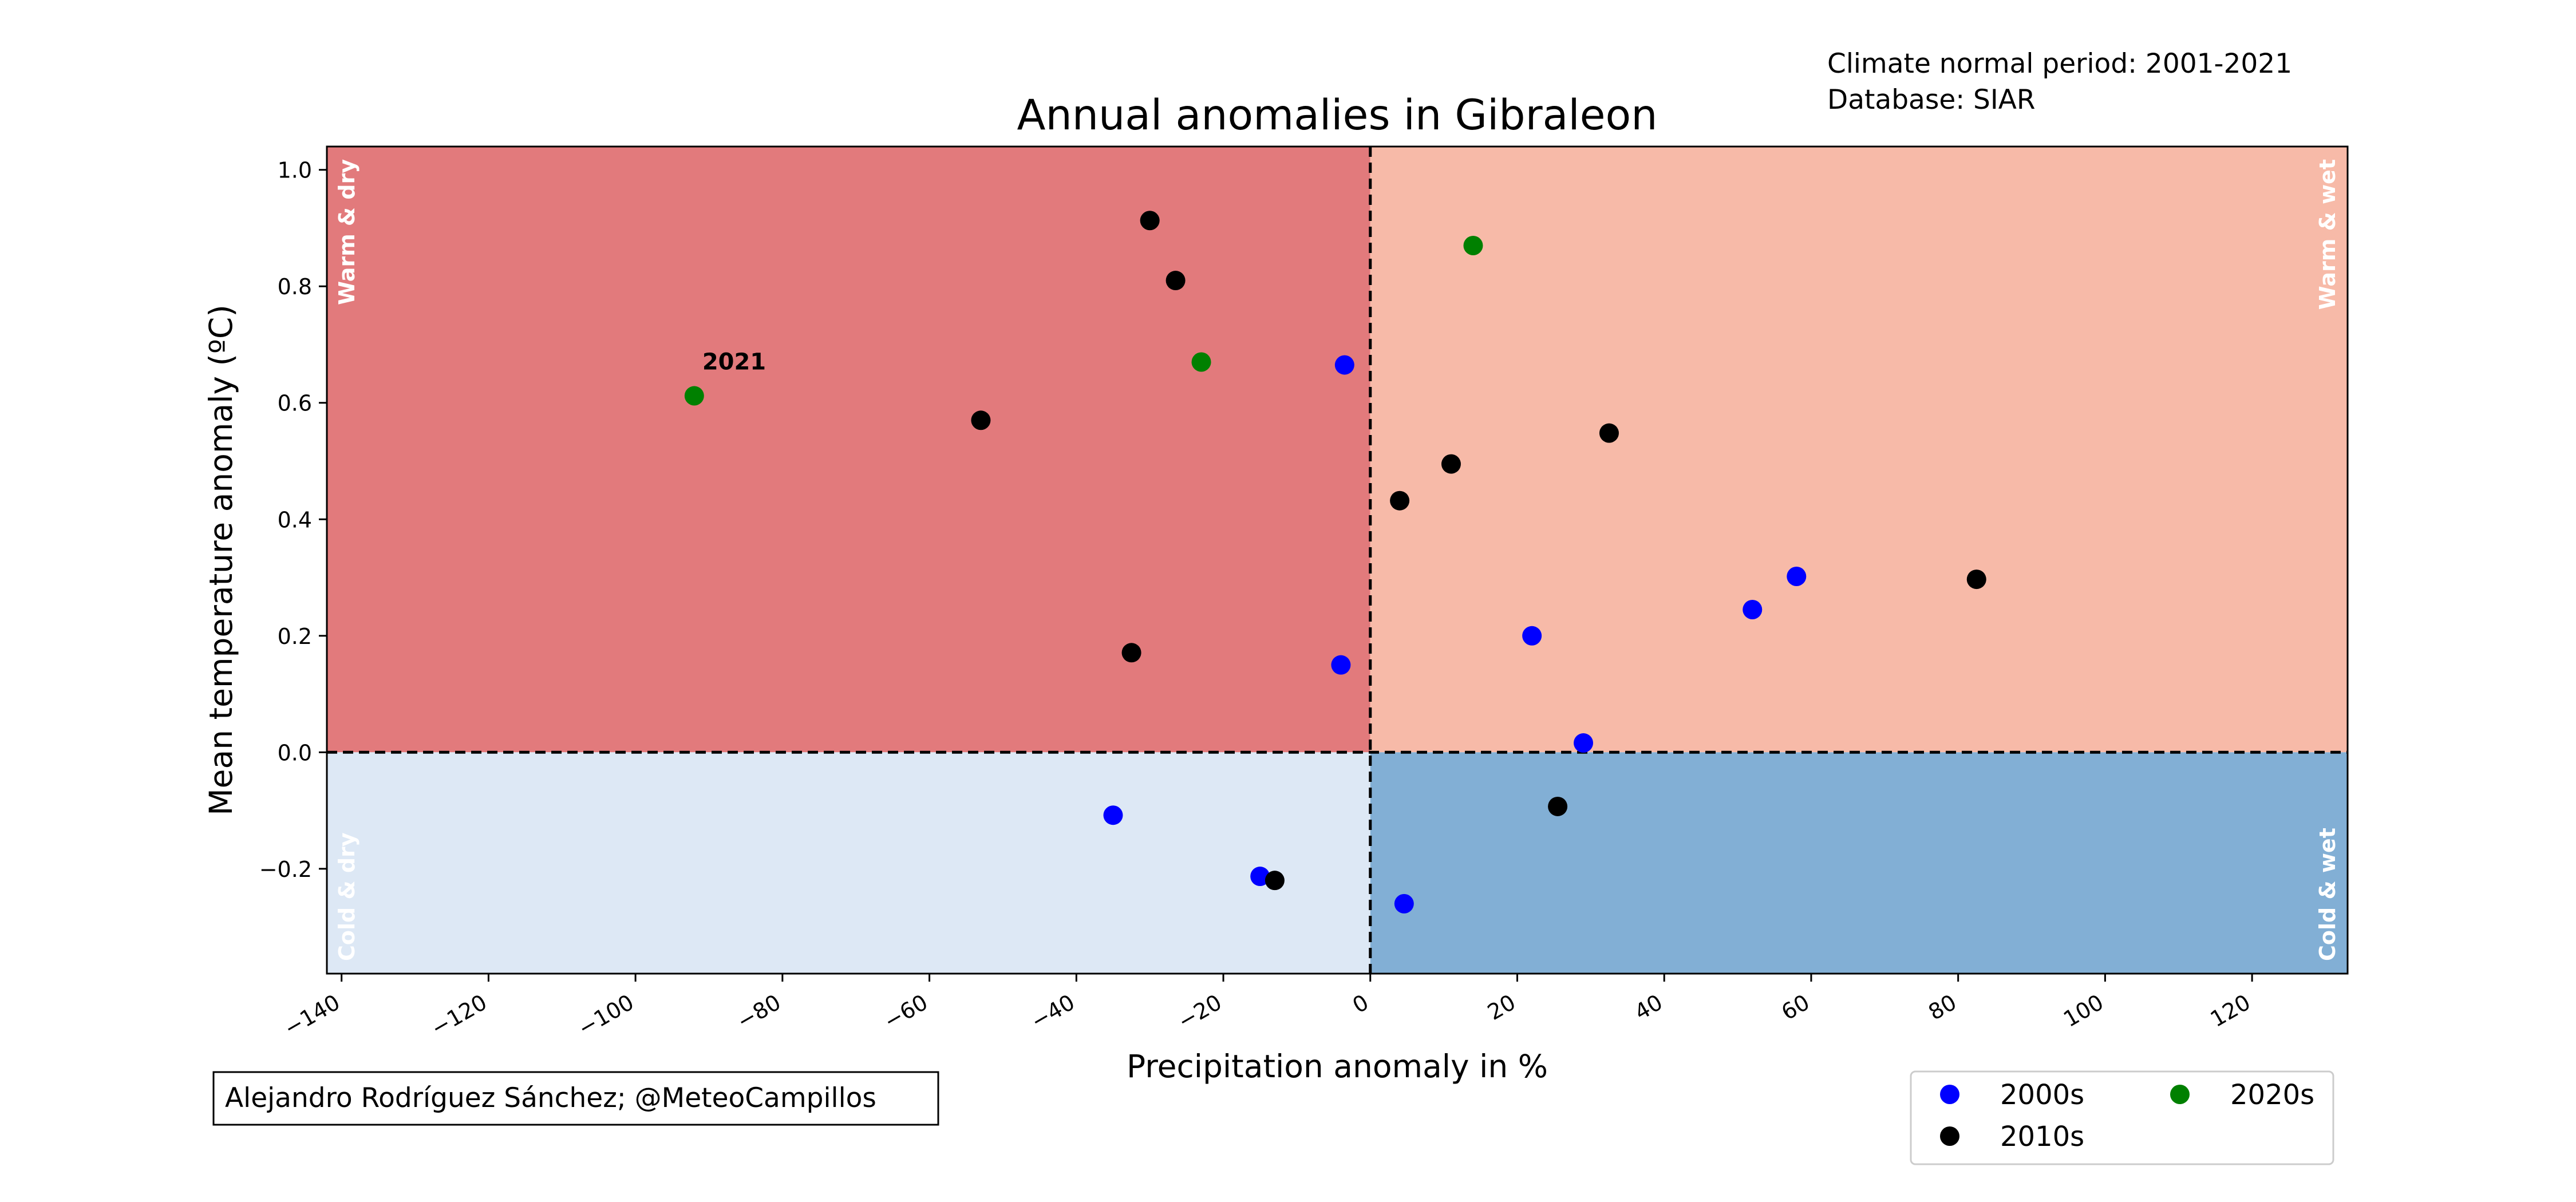  Describe the element at coordinates (759, 1012) in the screenshot. I see `x-tick-label: −80` at that location.